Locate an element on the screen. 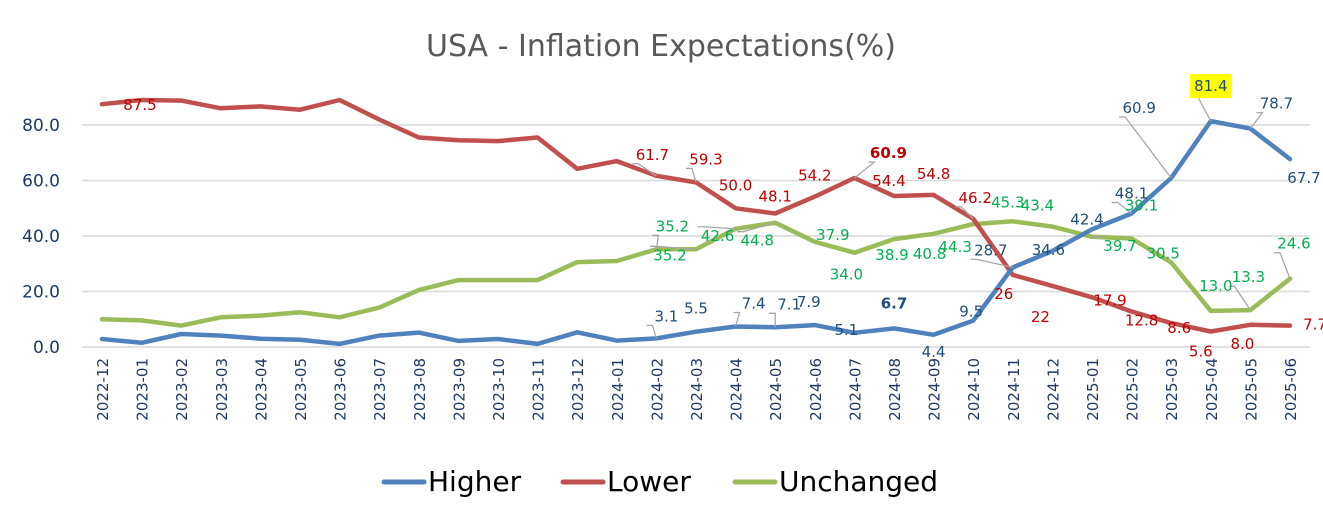 The width and height of the screenshot is (1323, 522). legend-item-unchanged: Unchanged is located at coordinates (835, 481).